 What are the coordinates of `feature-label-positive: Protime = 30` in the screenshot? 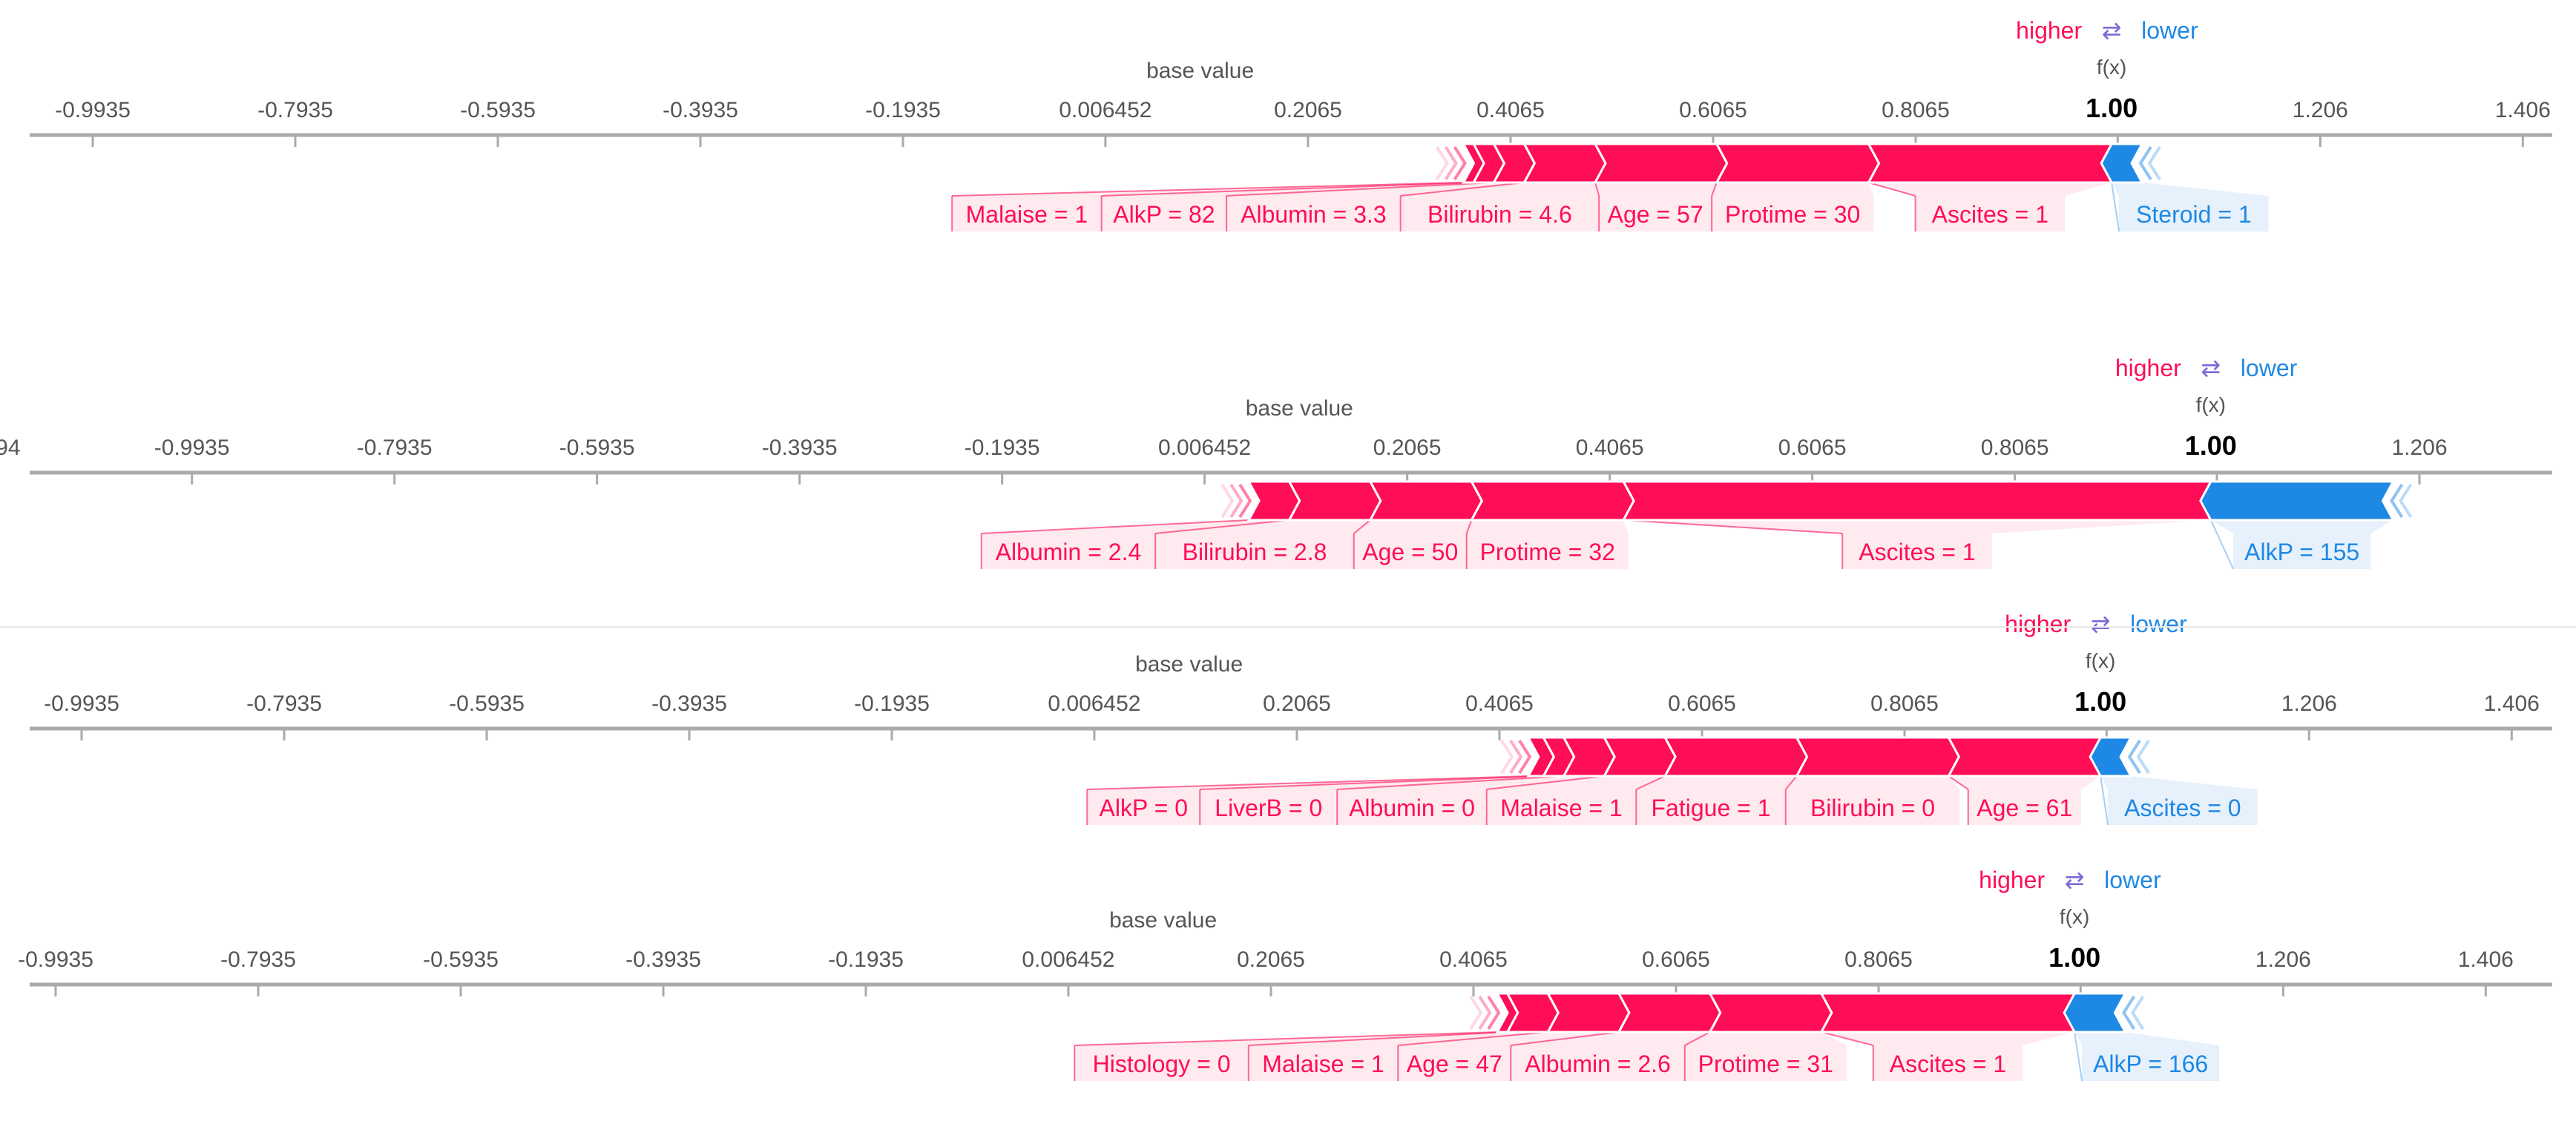 It's located at (1792, 215).